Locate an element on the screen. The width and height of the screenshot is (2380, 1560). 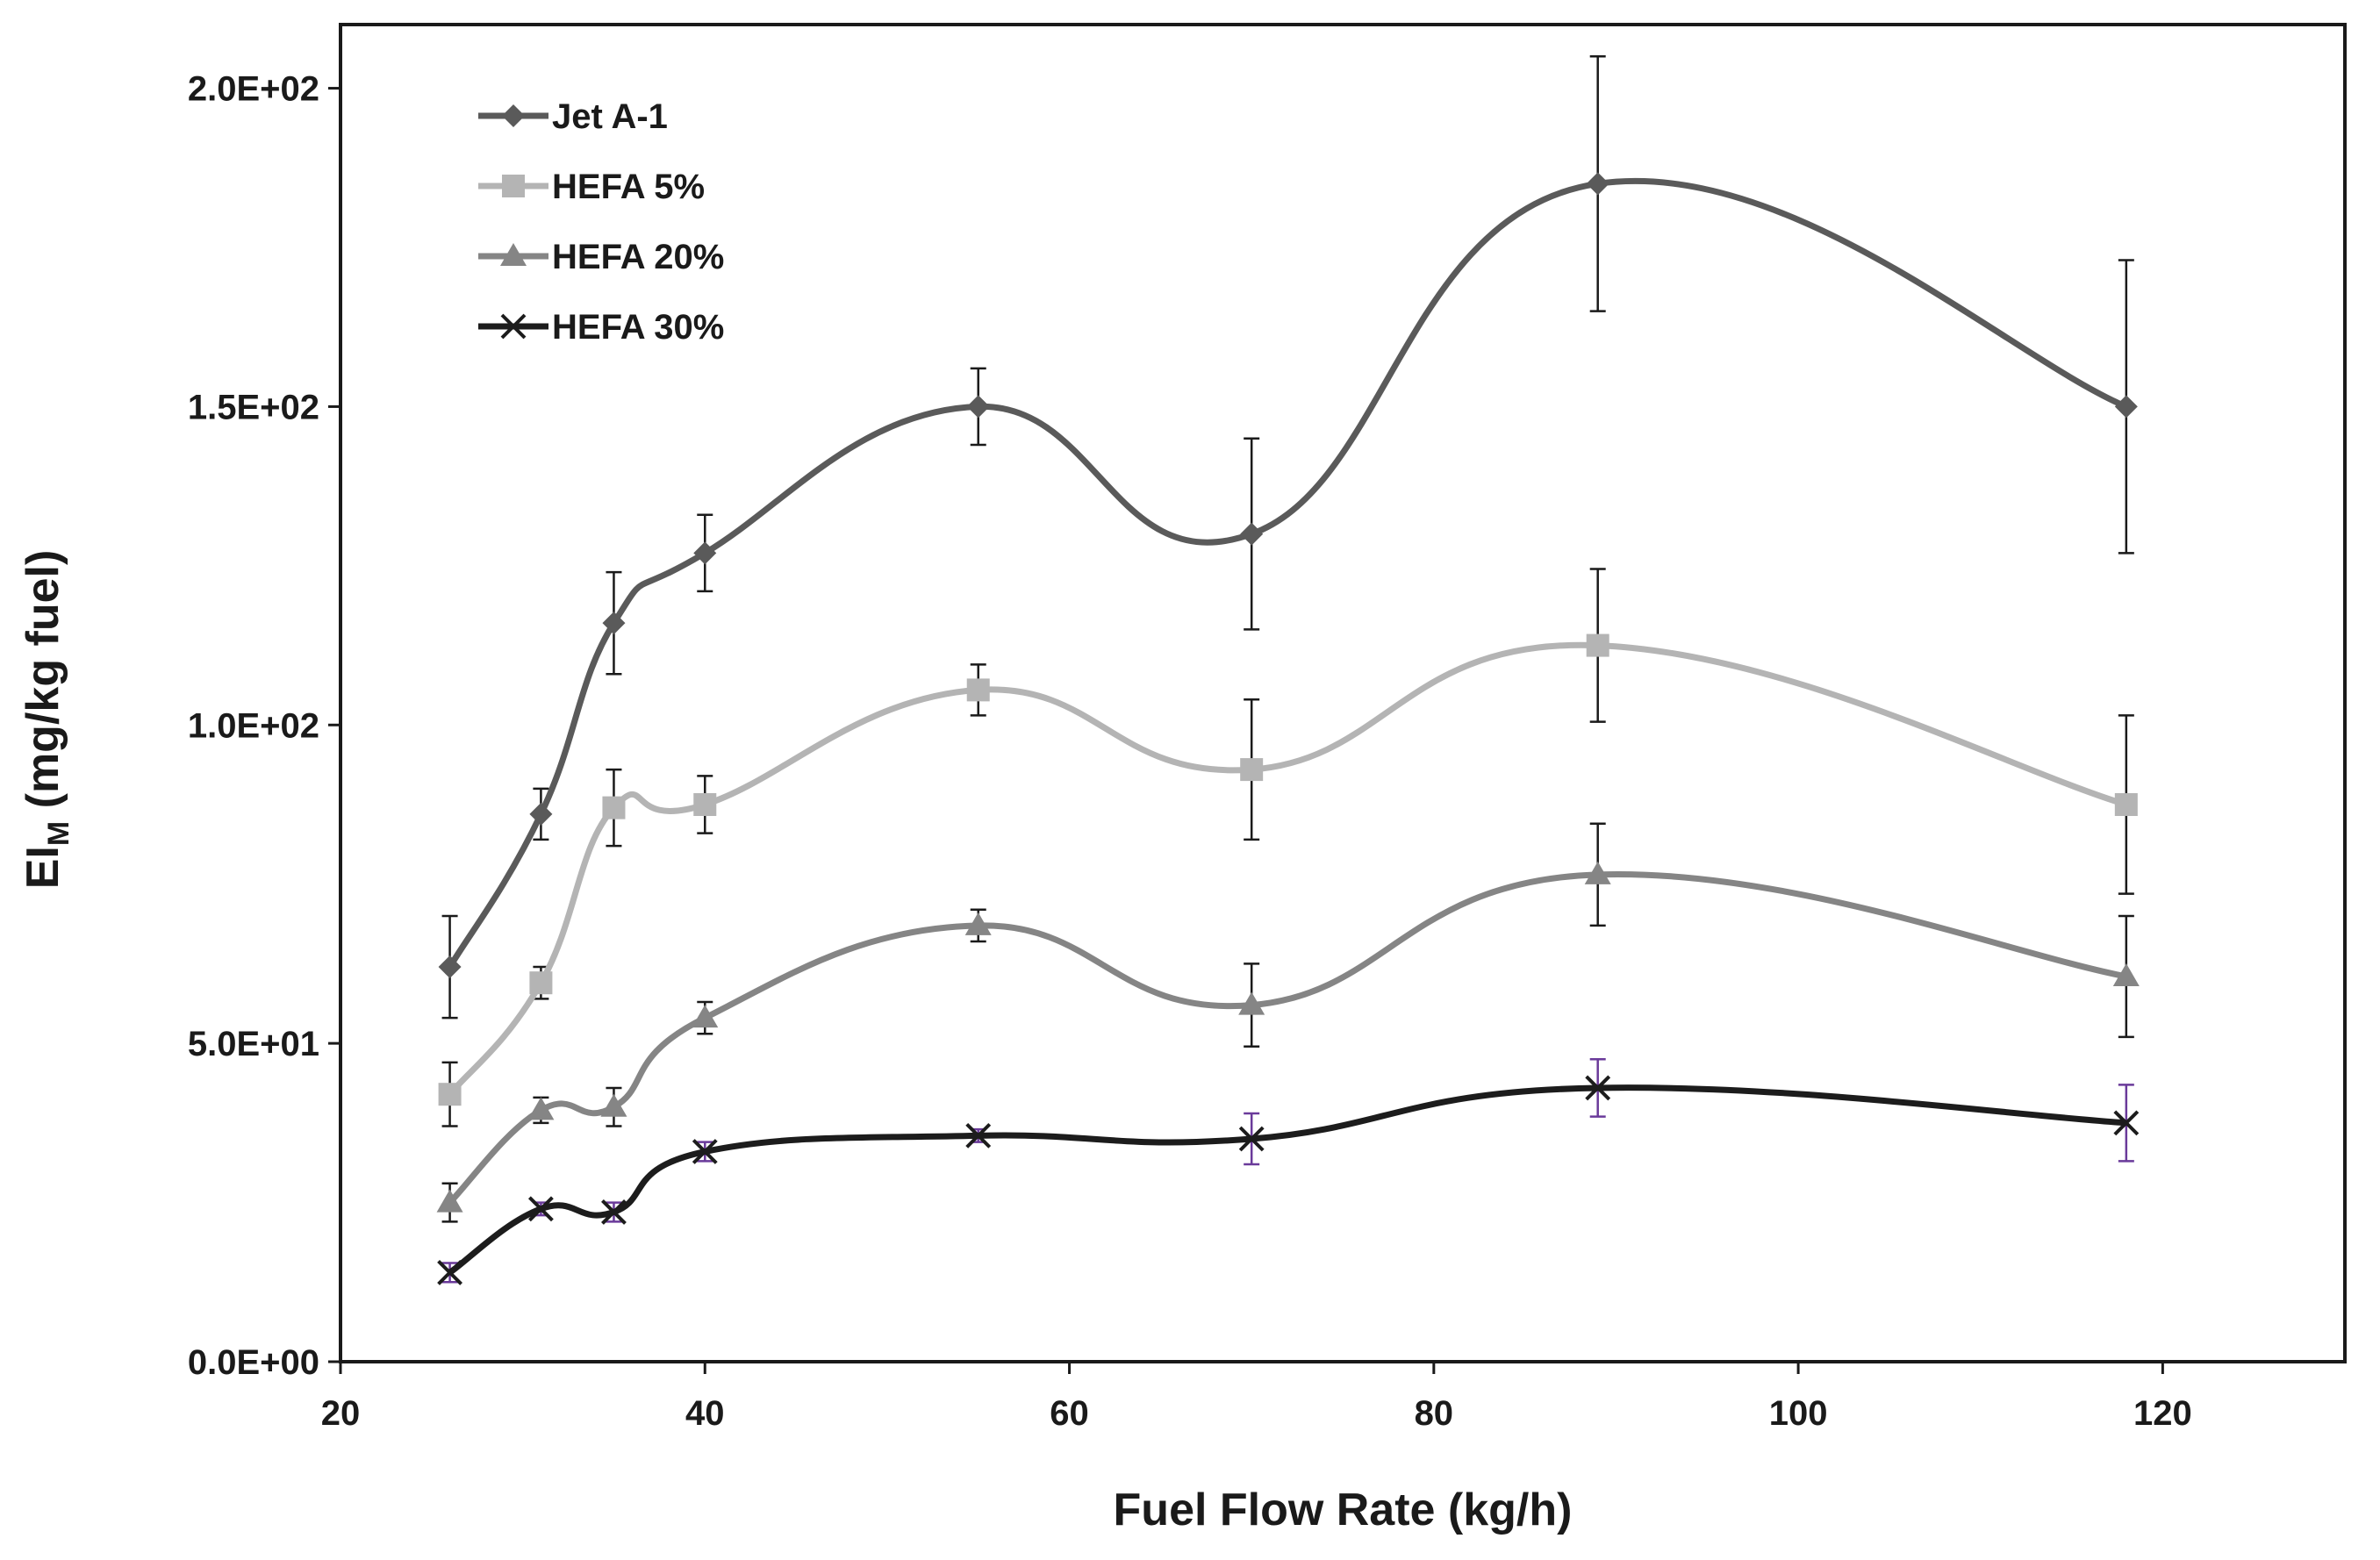
legend-item: HEFA 5% is located at coordinates (591, 187).